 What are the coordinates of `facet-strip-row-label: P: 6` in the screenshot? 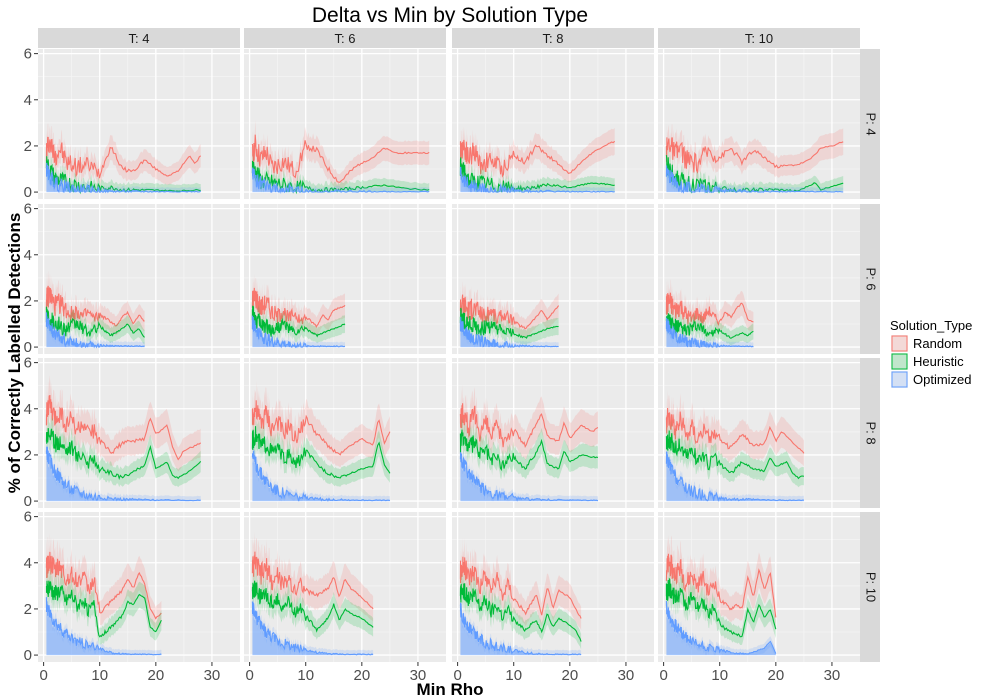 It's located at (871, 278).